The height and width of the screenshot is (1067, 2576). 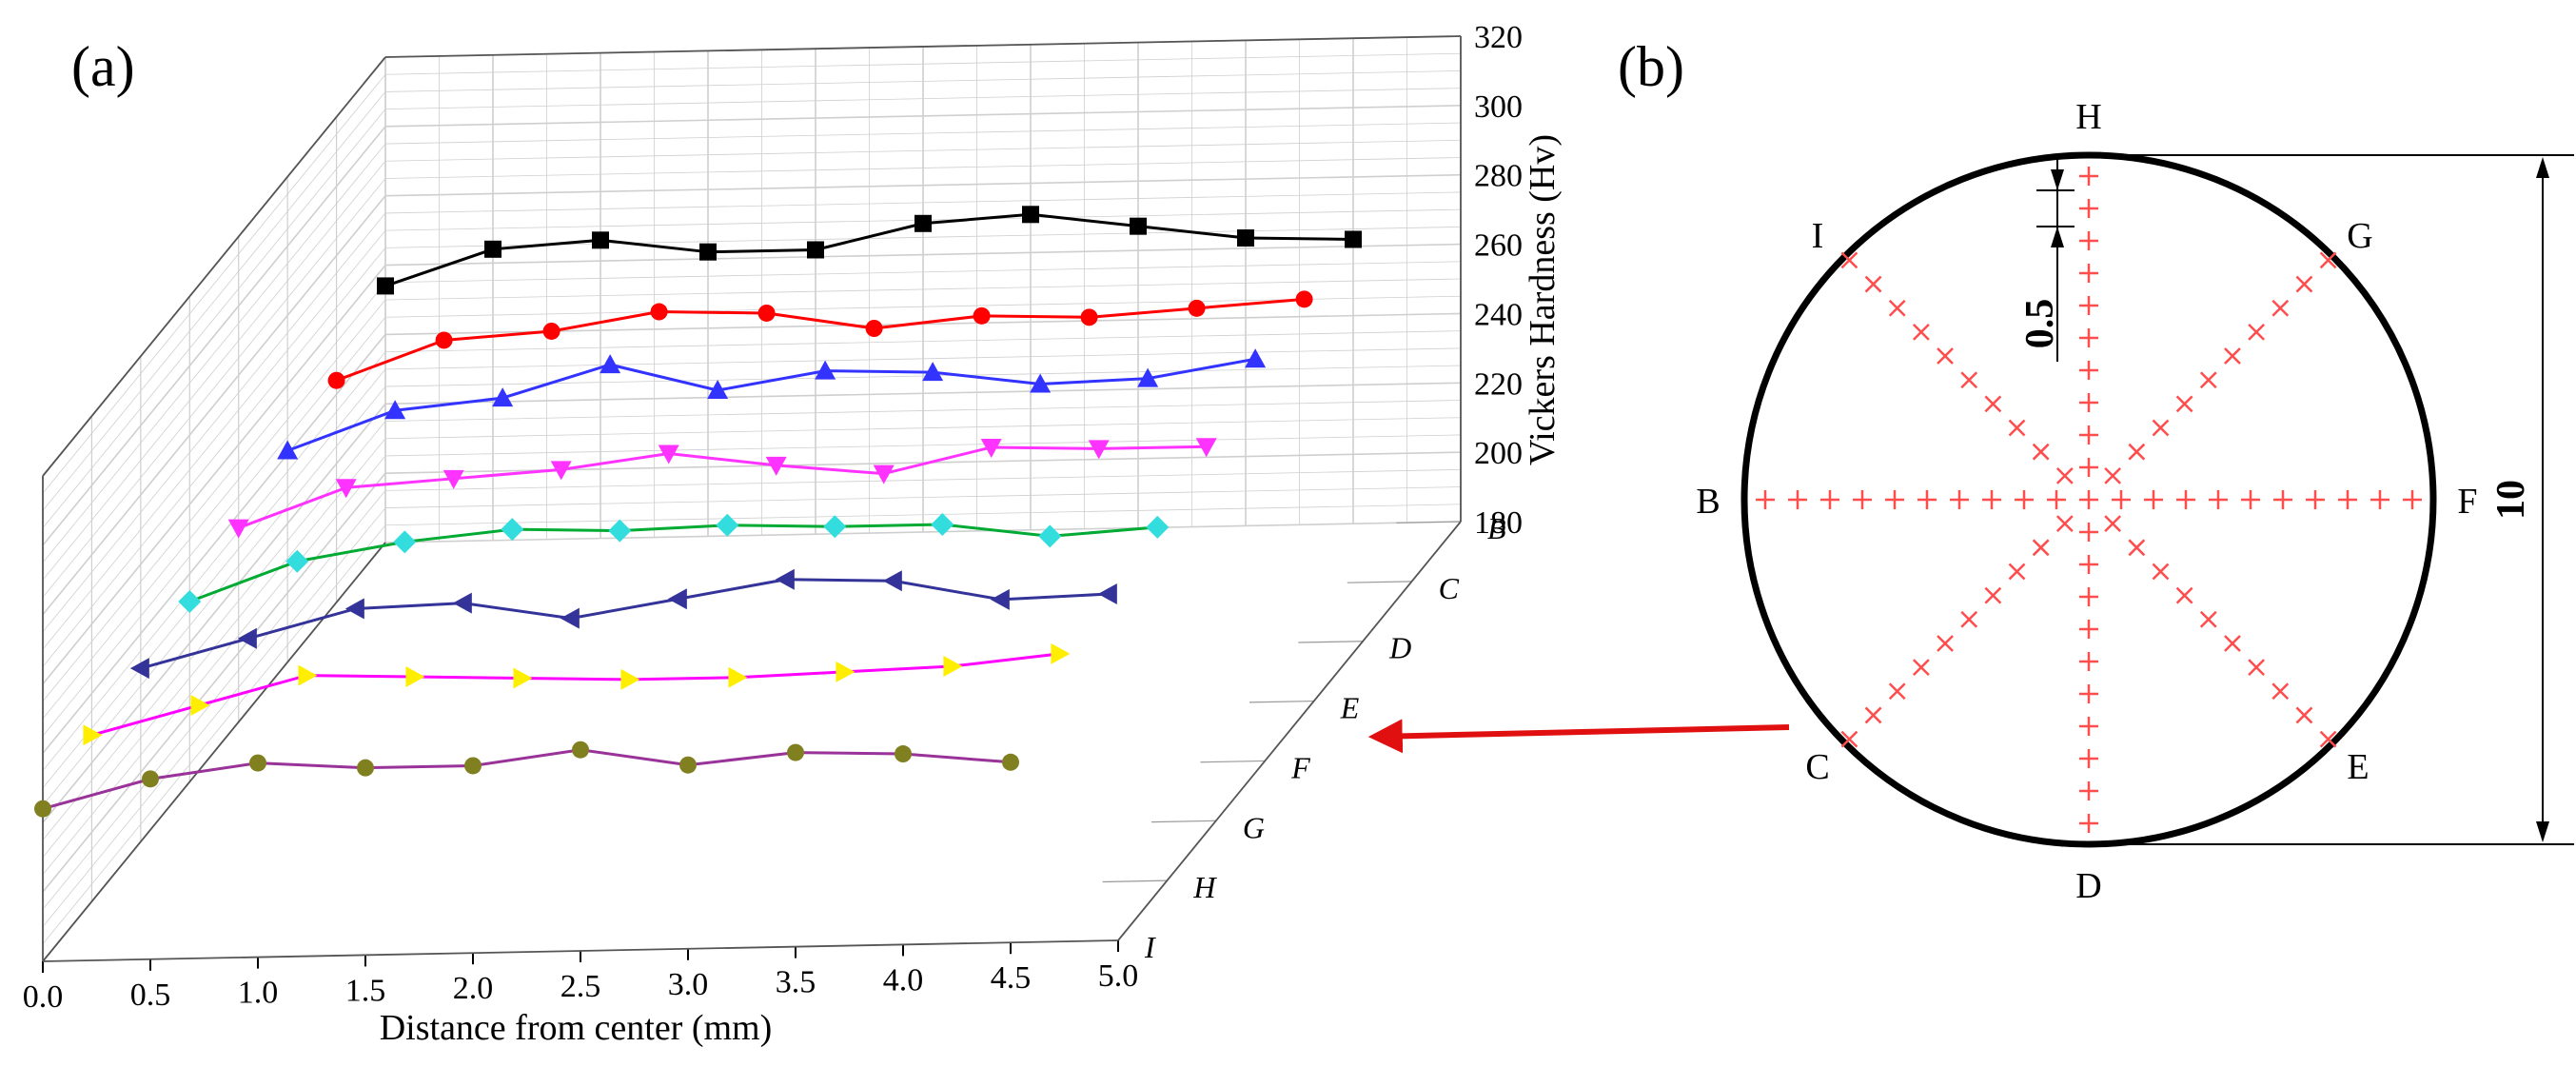 I want to click on x-tick-label: 4.5, so click(x=1011, y=978).